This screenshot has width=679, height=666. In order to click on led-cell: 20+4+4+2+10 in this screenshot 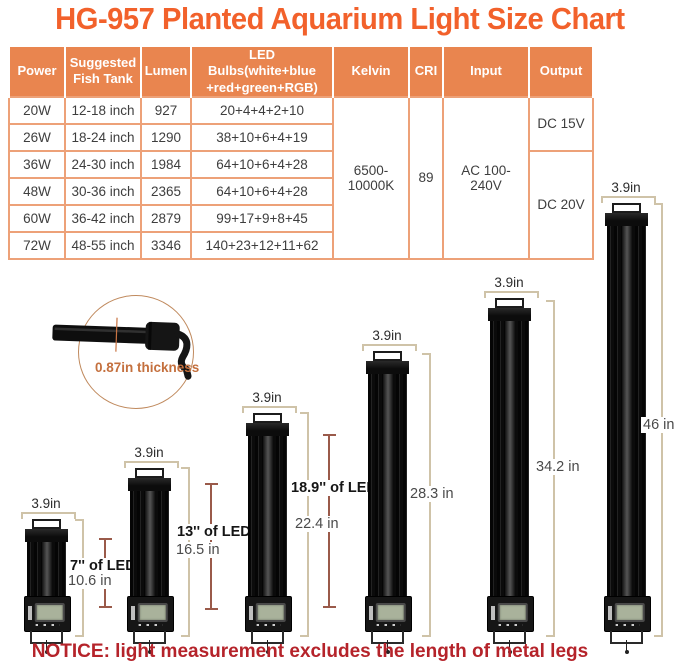, I will do `click(262, 110)`.